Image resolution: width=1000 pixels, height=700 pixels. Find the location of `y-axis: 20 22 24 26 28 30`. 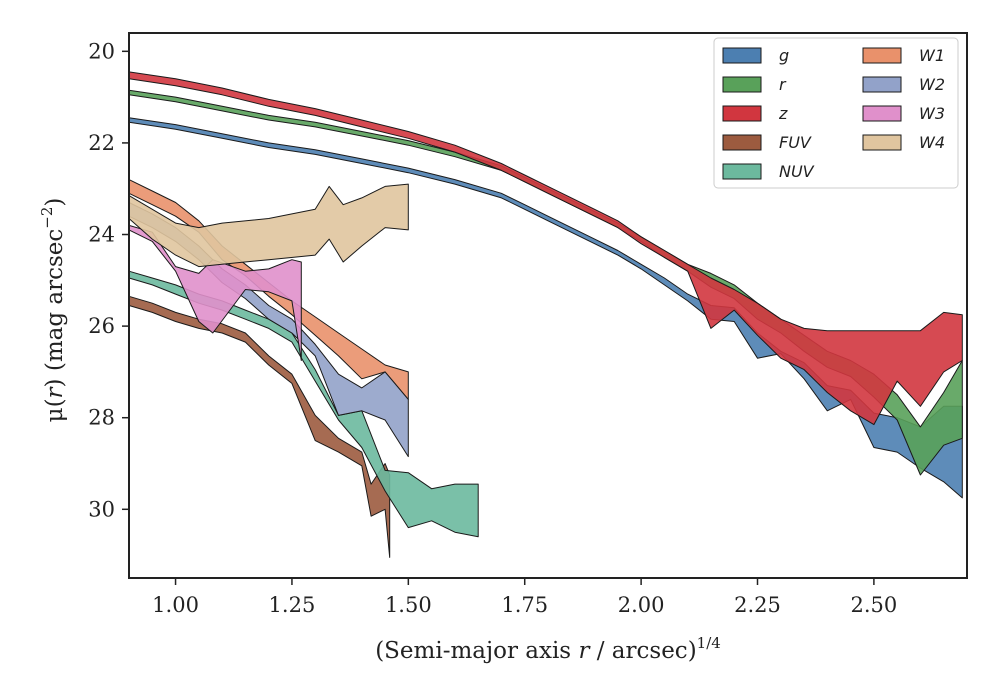

y-axis: 20 22 24 26 28 30 is located at coordinates (108, 280).